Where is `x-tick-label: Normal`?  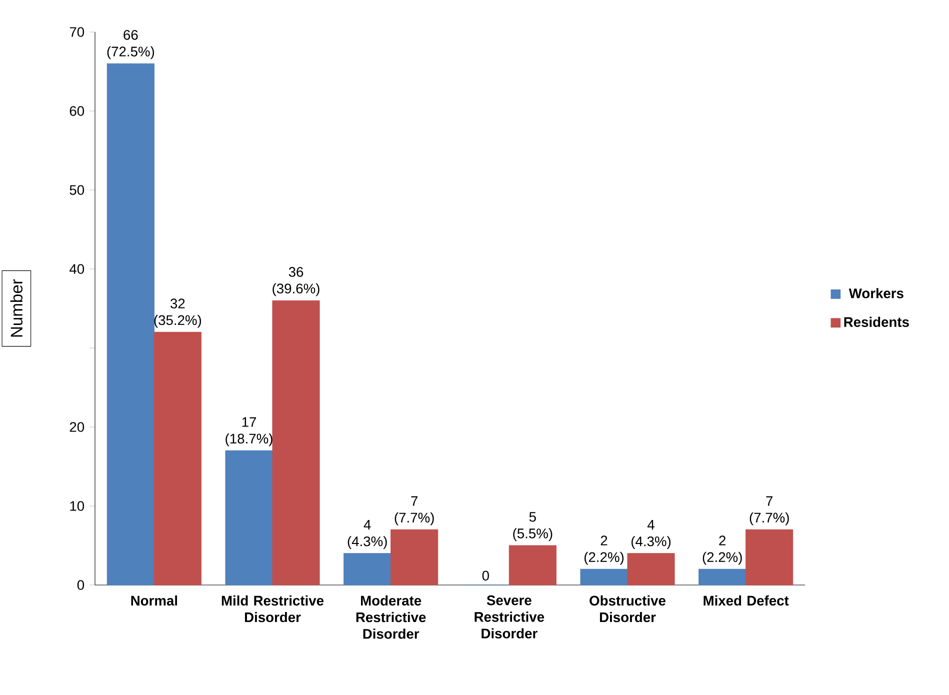
x-tick-label: Normal is located at coordinates (154, 600).